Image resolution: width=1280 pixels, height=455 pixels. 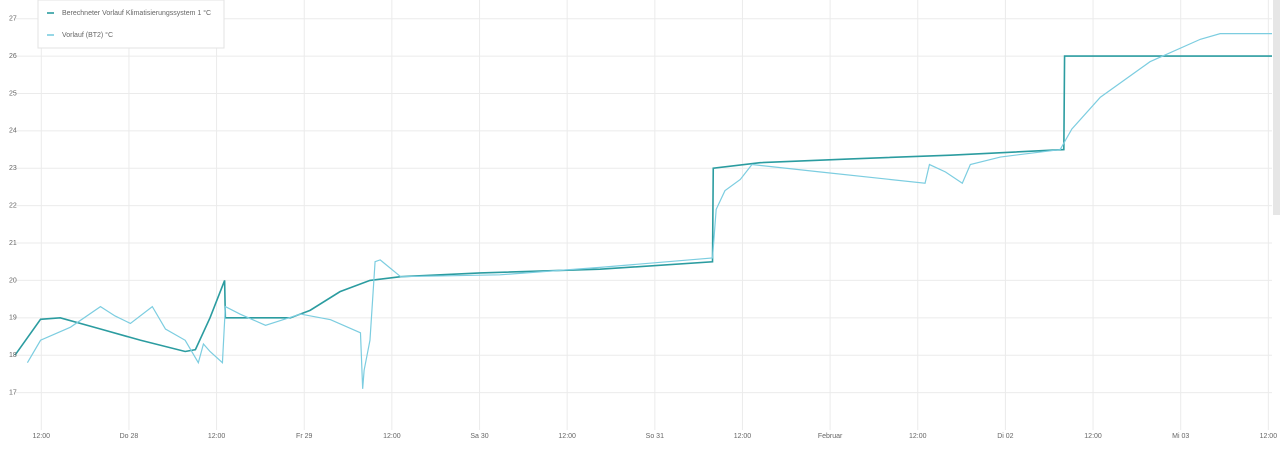 What do you see at coordinates (830, 436) in the screenshot?
I see `x-tick-label: Februar` at bounding box center [830, 436].